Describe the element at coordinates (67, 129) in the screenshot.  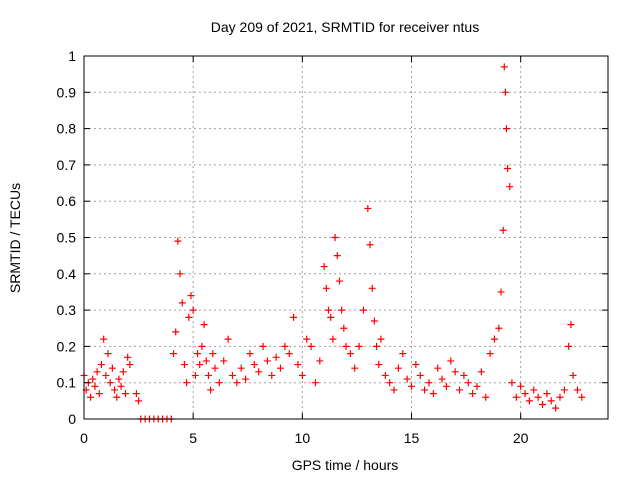
I see `y-tick-label: 0.8` at that location.